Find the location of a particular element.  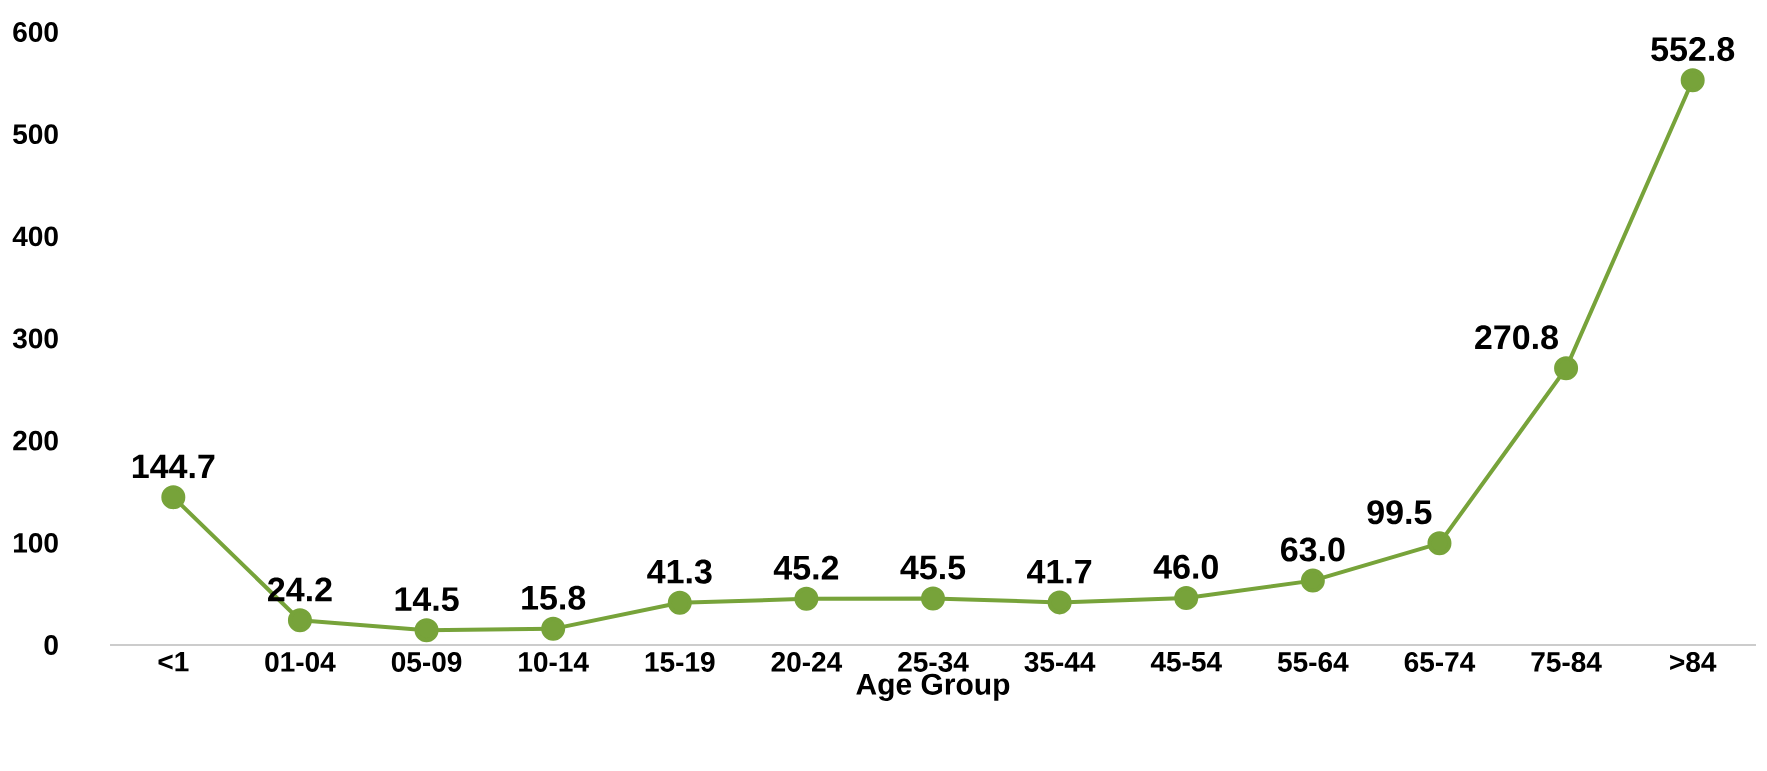

data-label: 99.5 is located at coordinates (1399, 512).